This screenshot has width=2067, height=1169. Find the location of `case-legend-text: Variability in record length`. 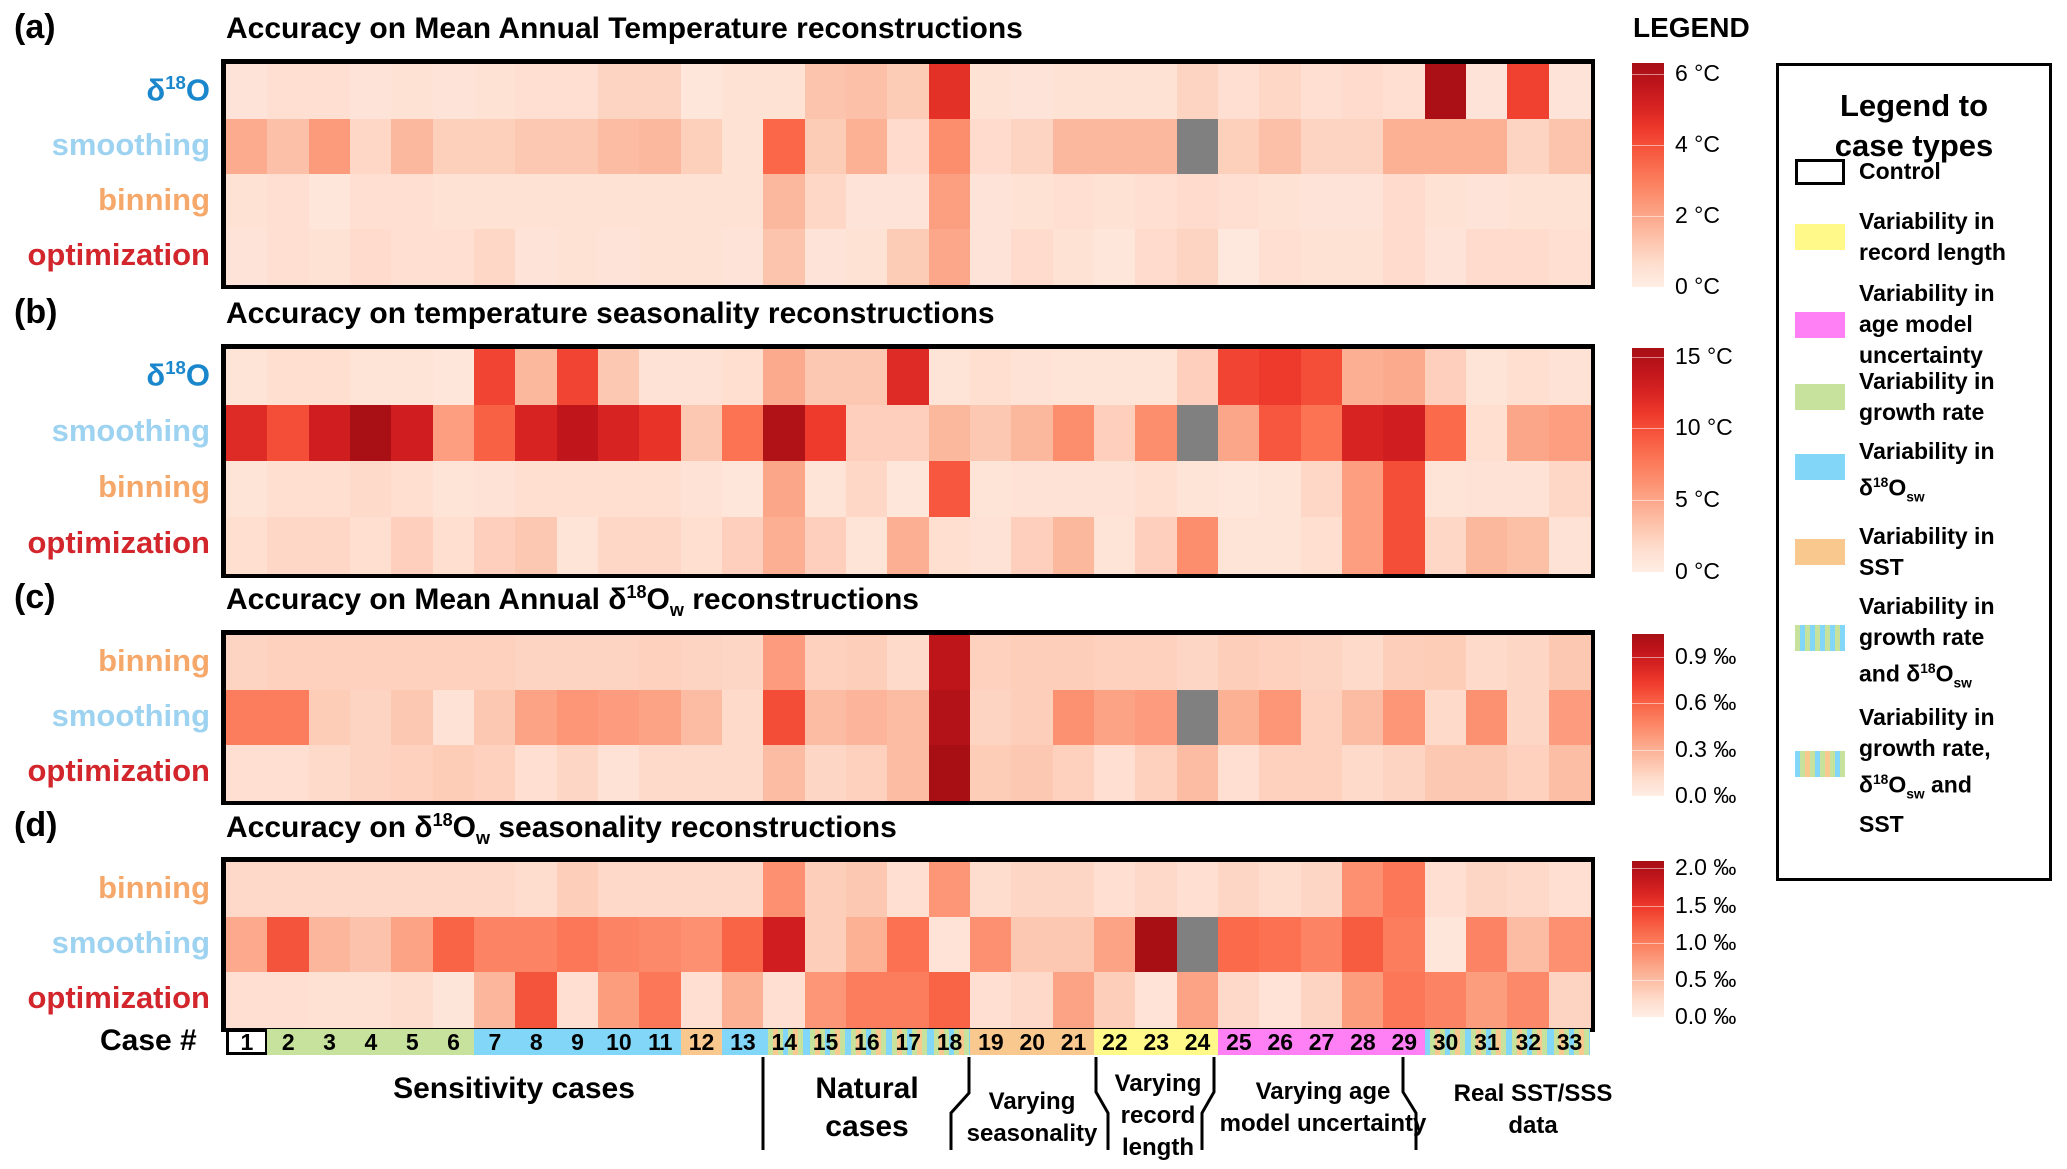

case-legend-text: Variability in record length is located at coordinates (1932, 236).